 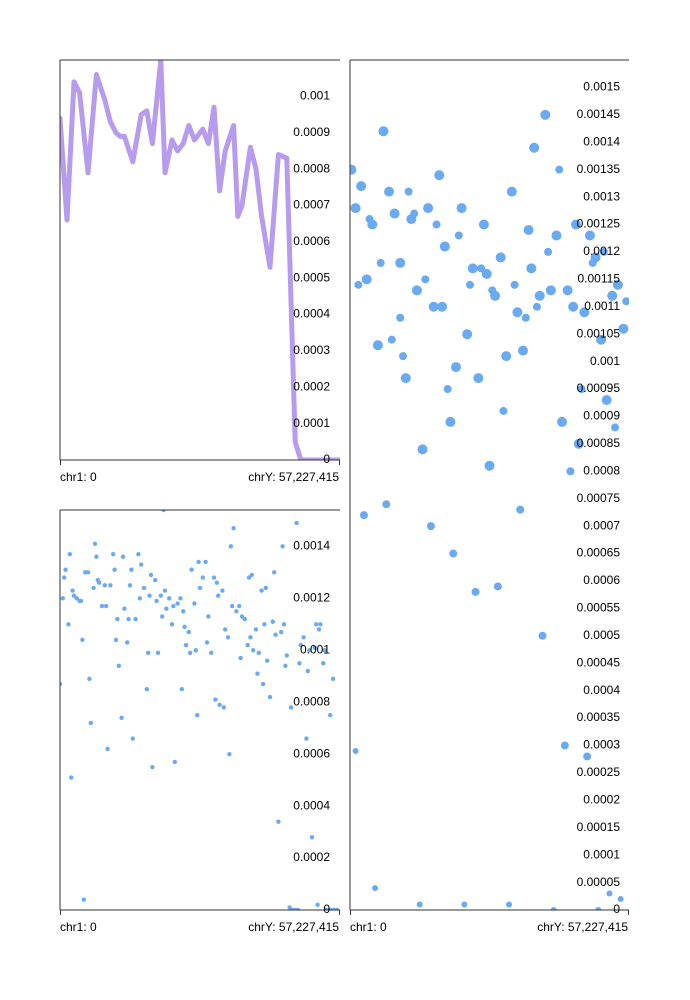 What do you see at coordinates (601, 416) in the screenshot?
I see `y-tick-label: 0.0009` at bounding box center [601, 416].